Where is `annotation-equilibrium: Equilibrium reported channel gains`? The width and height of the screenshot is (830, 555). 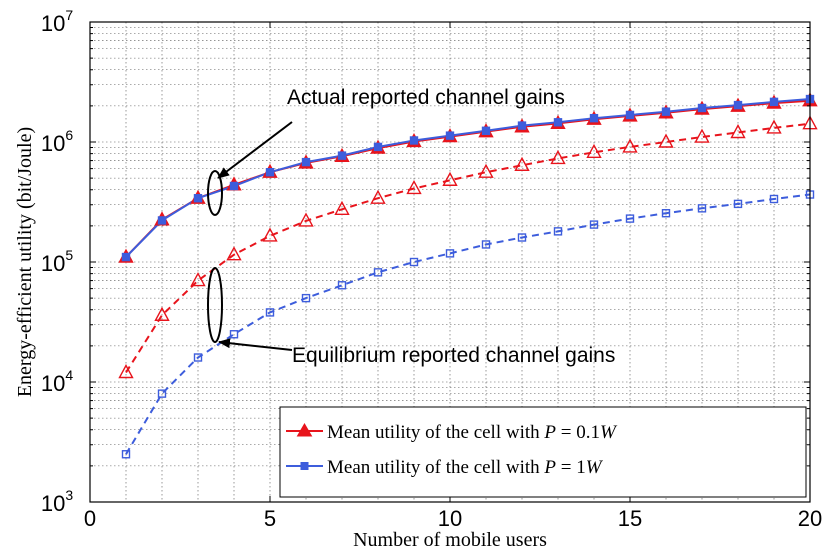
annotation-equilibrium: Equilibrium reported channel gains is located at coordinates (411, 317).